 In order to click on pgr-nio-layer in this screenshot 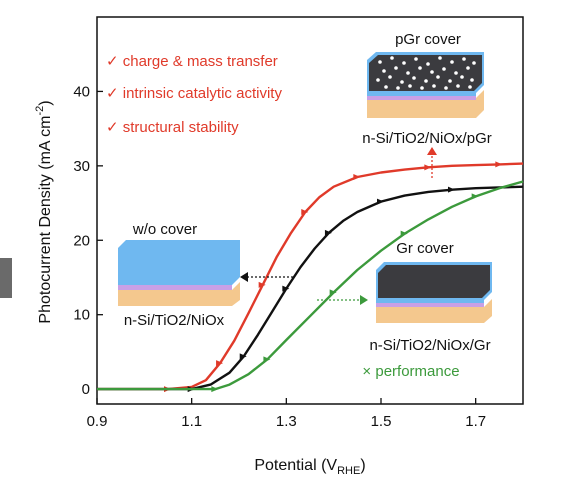, I will do `click(421, 94)`.